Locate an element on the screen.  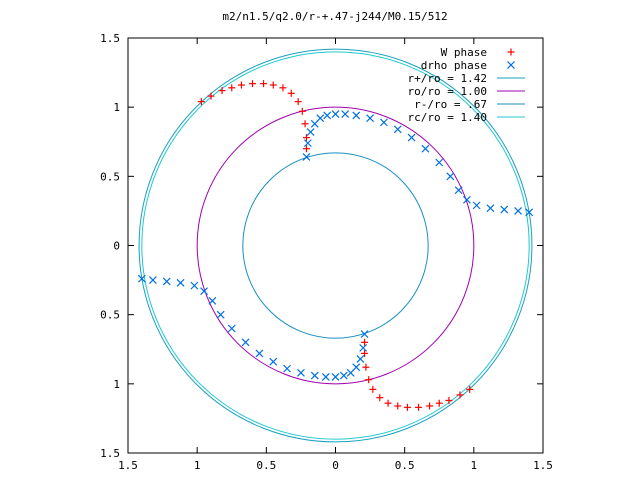
legend-label: drho phase is located at coordinates (454, 65).